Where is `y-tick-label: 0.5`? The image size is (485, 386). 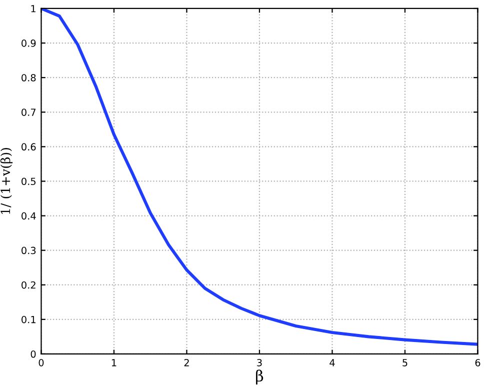 y-tick-label: 0.5 is located at coordinates (29, 182).